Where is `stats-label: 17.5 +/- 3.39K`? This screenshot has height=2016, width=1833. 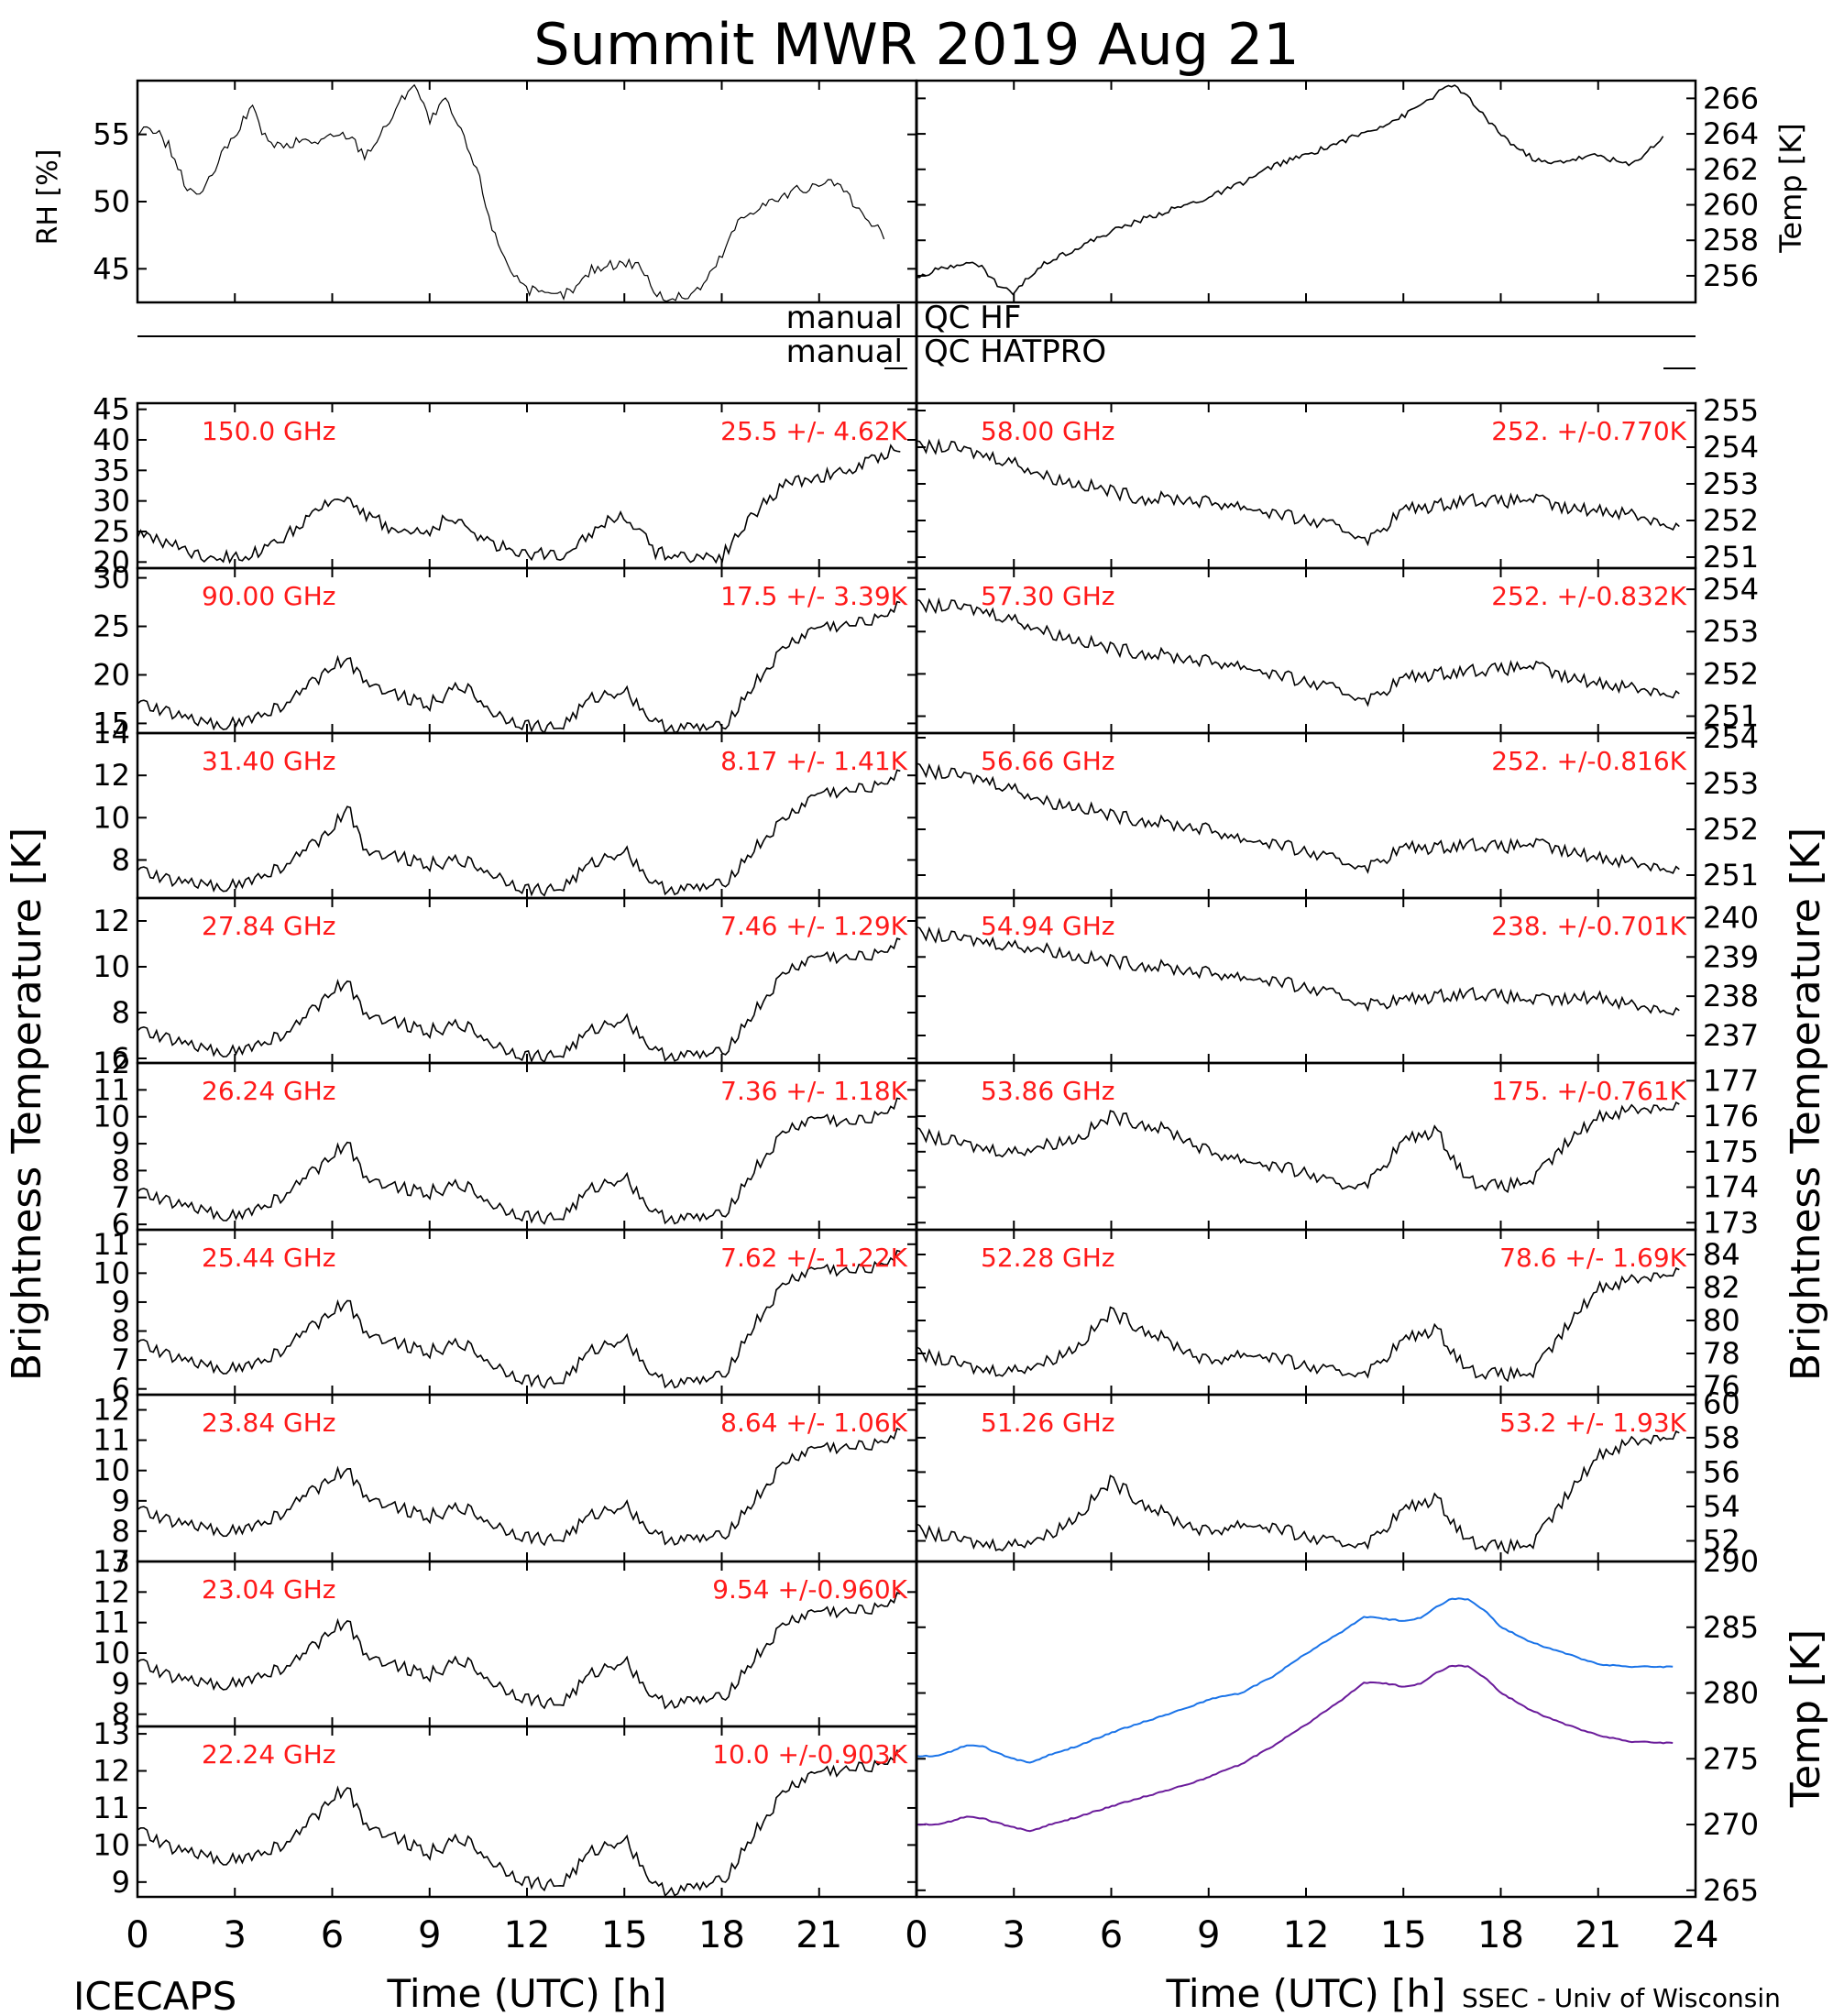 stats-label: 17.5 +/- 3.39K is located at coordinates (813, 596).